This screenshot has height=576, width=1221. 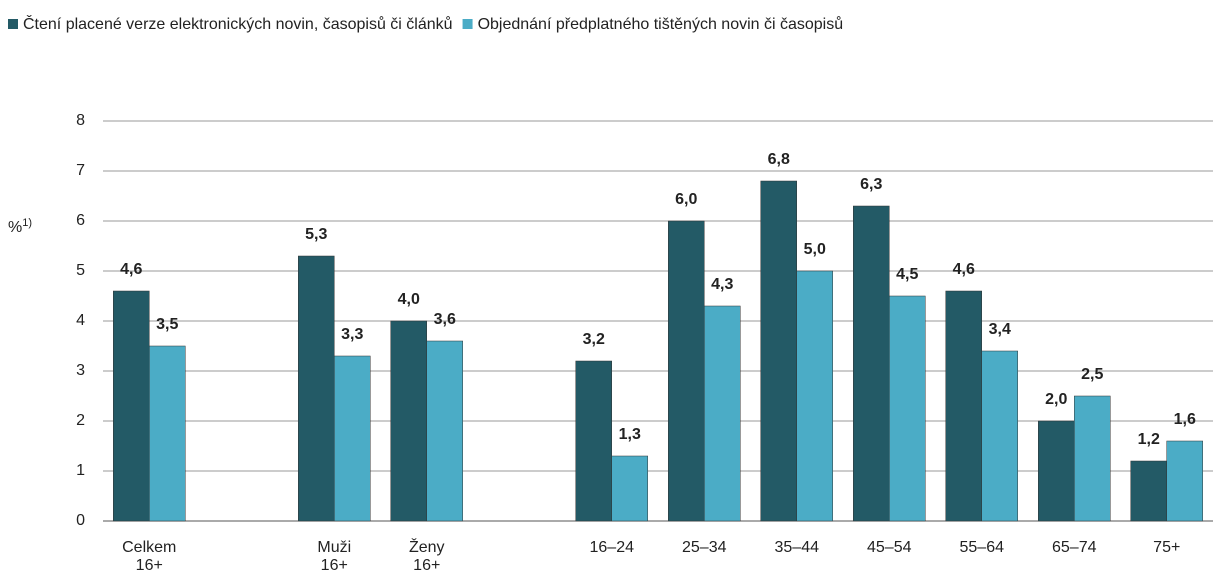 What do you see at coordinates (80, 170) in the screenshot?
I see `y-tick-label: 7` at bounding box center [80, 170].